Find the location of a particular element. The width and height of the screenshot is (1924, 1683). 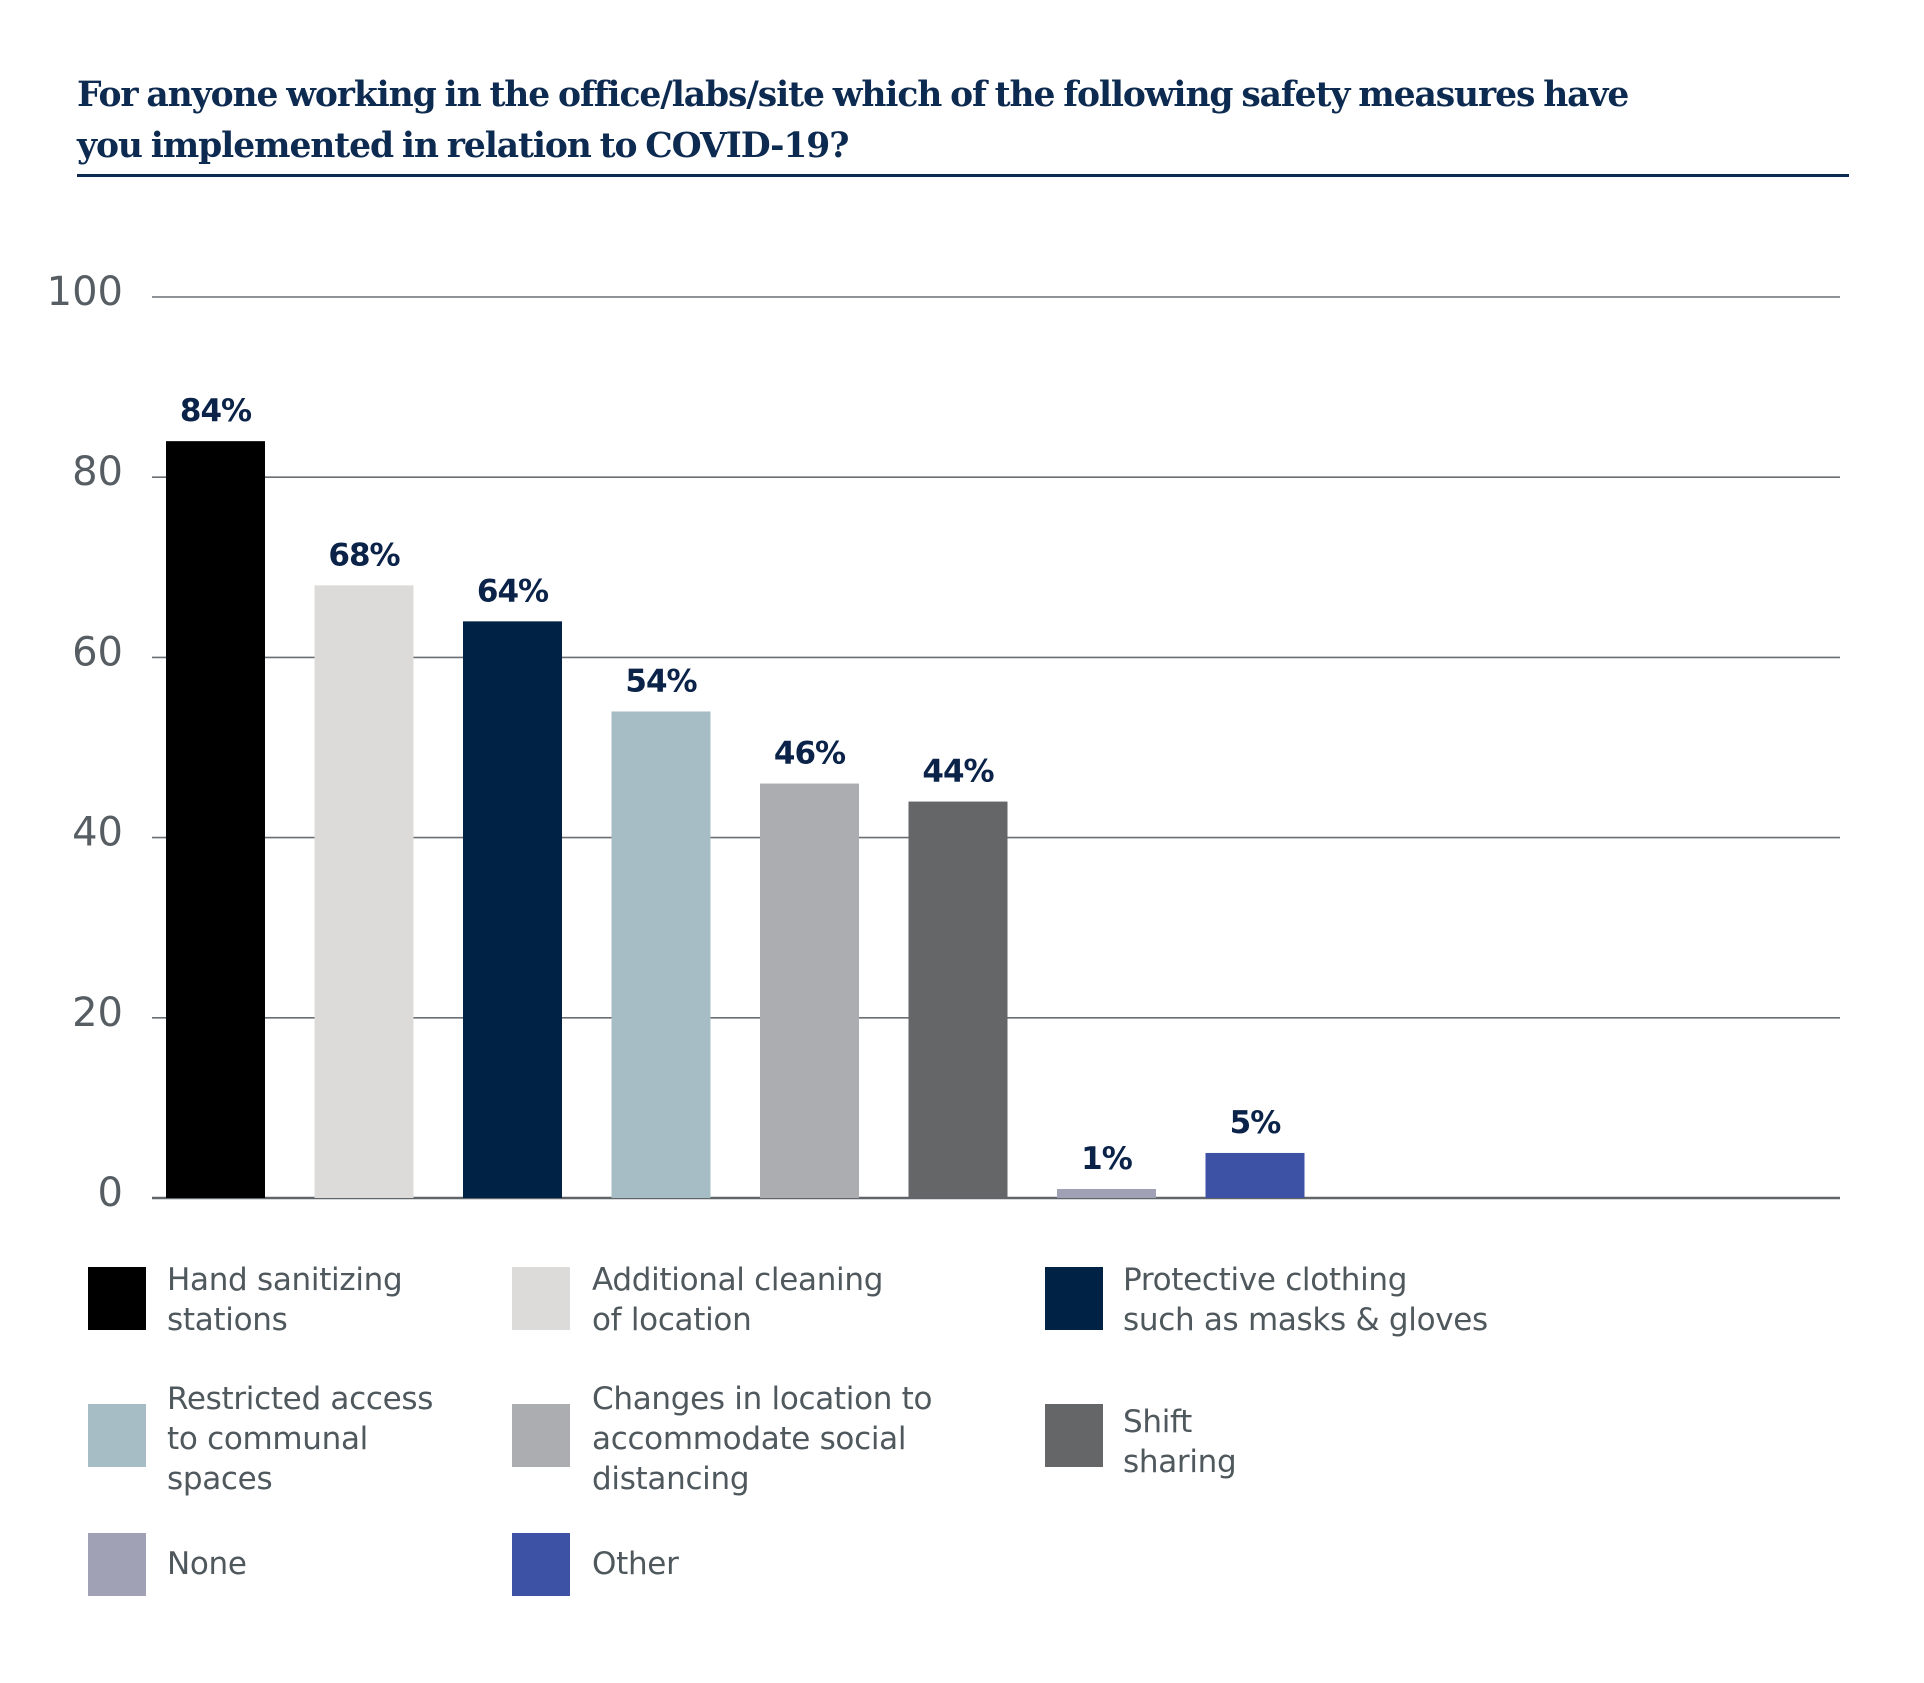

legend-label: Additional cleaning of location is located at coordinates (738, 1300).